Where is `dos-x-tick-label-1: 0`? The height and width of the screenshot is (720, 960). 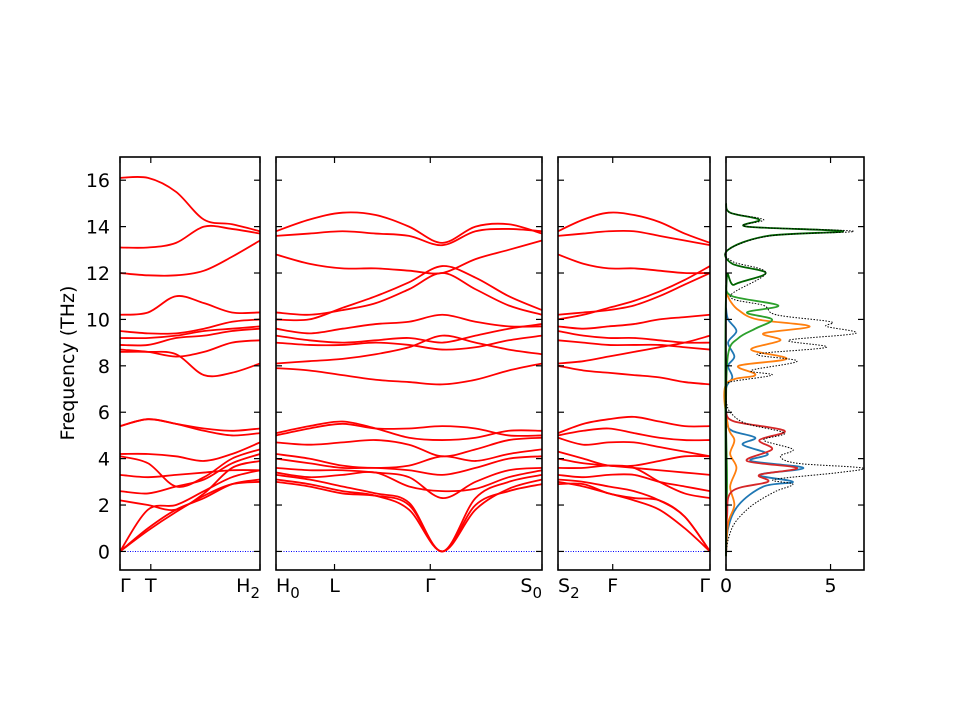 dos-x-tick-label-1: 0 is located at coordinates (726, 586).